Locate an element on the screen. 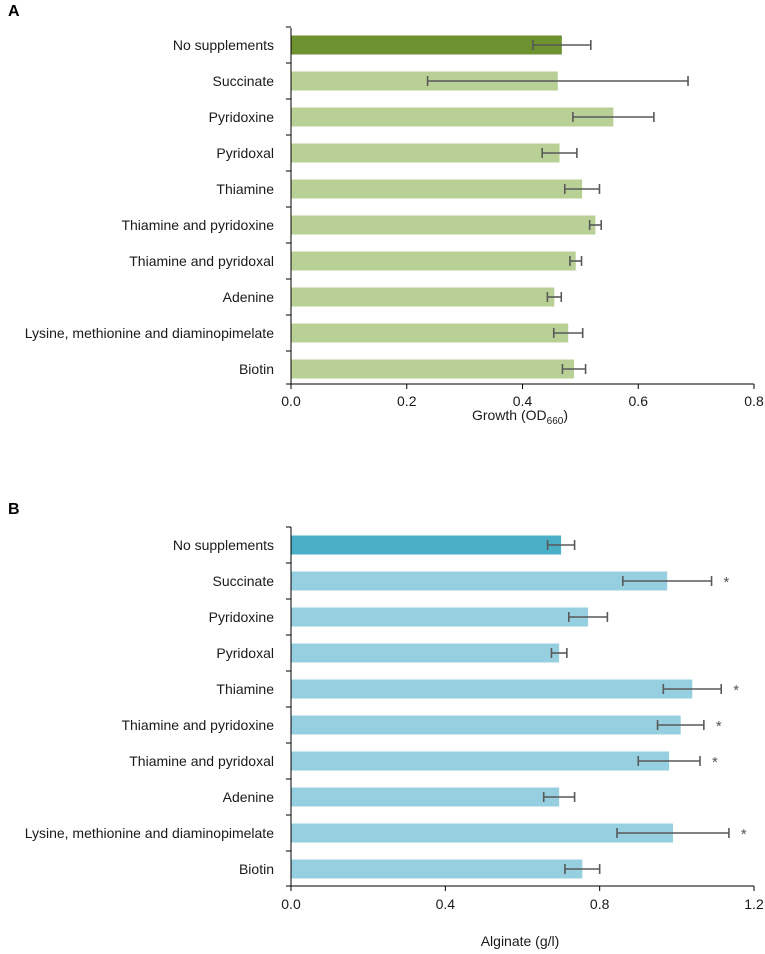 Image resolution: width=765 pixels, height=954 pixels. significance-marker-1: * is located at coordinates (727, 582).